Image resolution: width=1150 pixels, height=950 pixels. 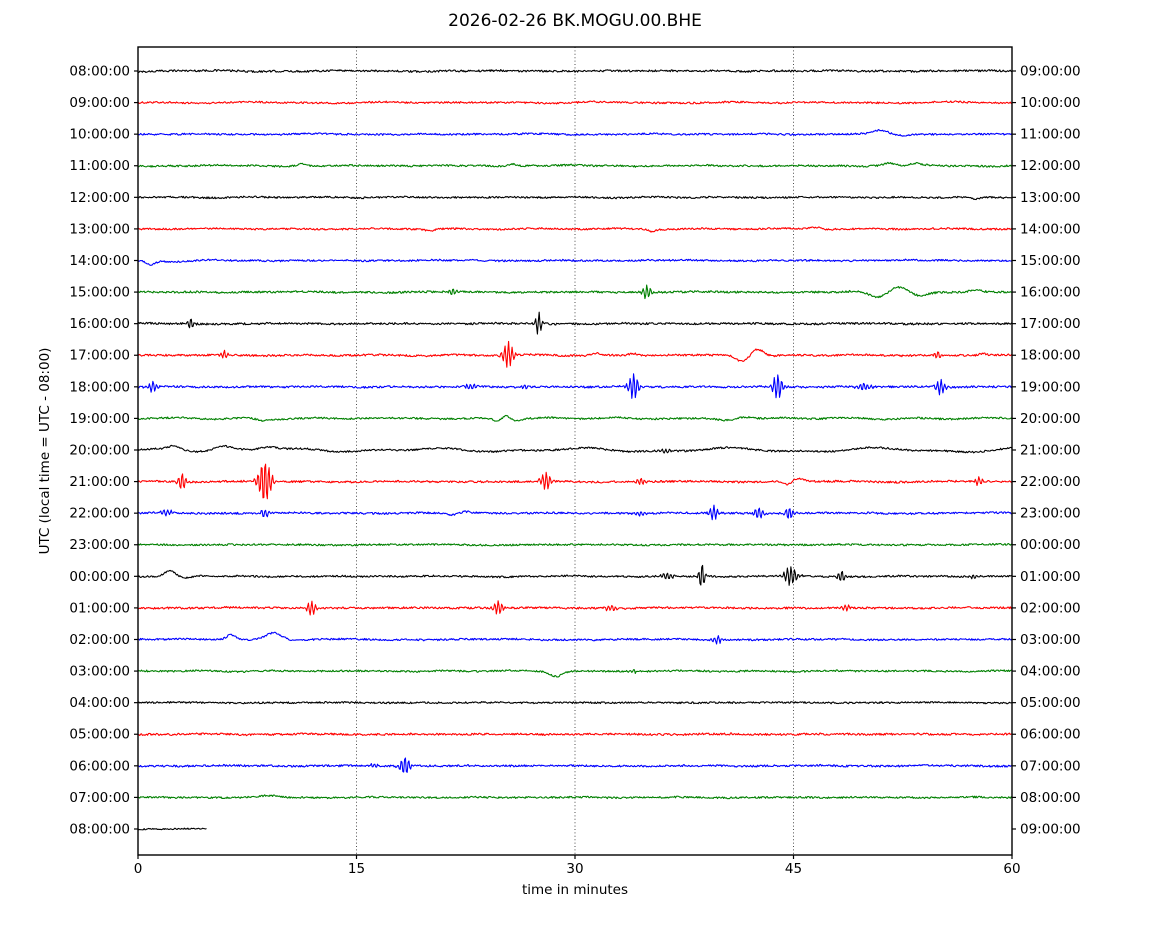 I want to click on x-tick-label-60: 60, so click(x=1011, y=869).